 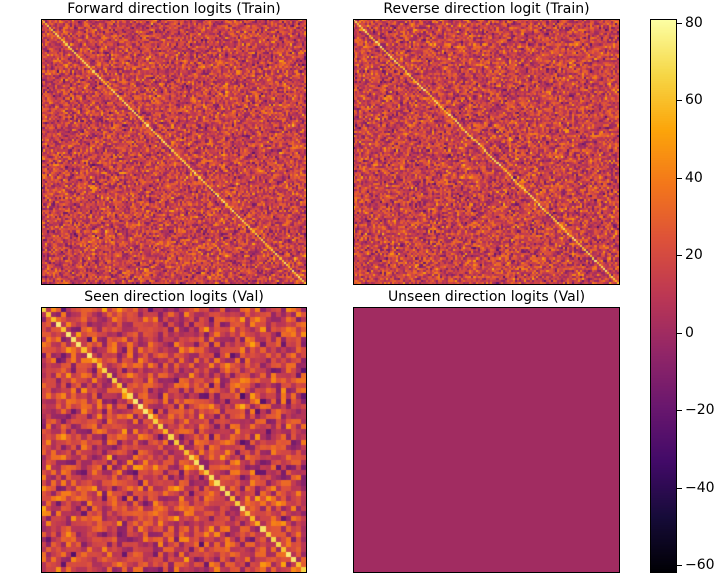 What do you see at coordinates (486, 297) in the screenshot?
I see `panel-title-unseen: Unseen direction logits (Val)` at bounding box center [486, 297].